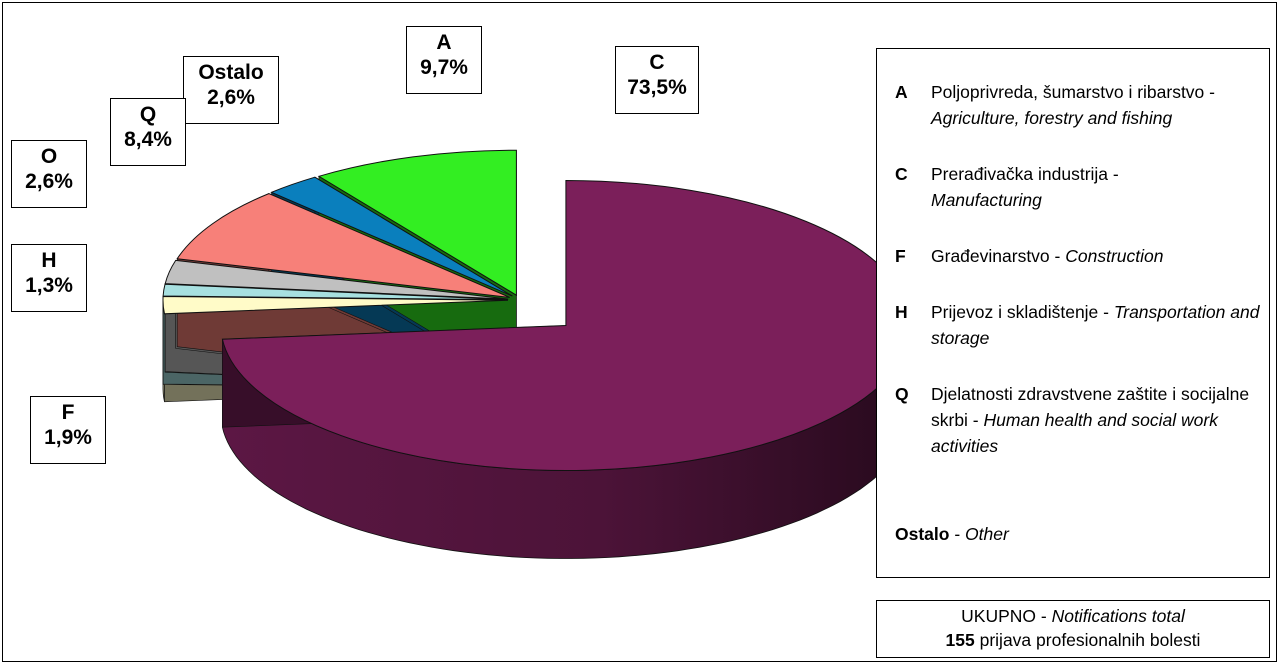 The height and width of the screenshot is (664, 1281). Describe the element at coordinates (1087, 640) in the screenshot. I see `total-label-rest: prijava profesionalnih bolesti` at that location.